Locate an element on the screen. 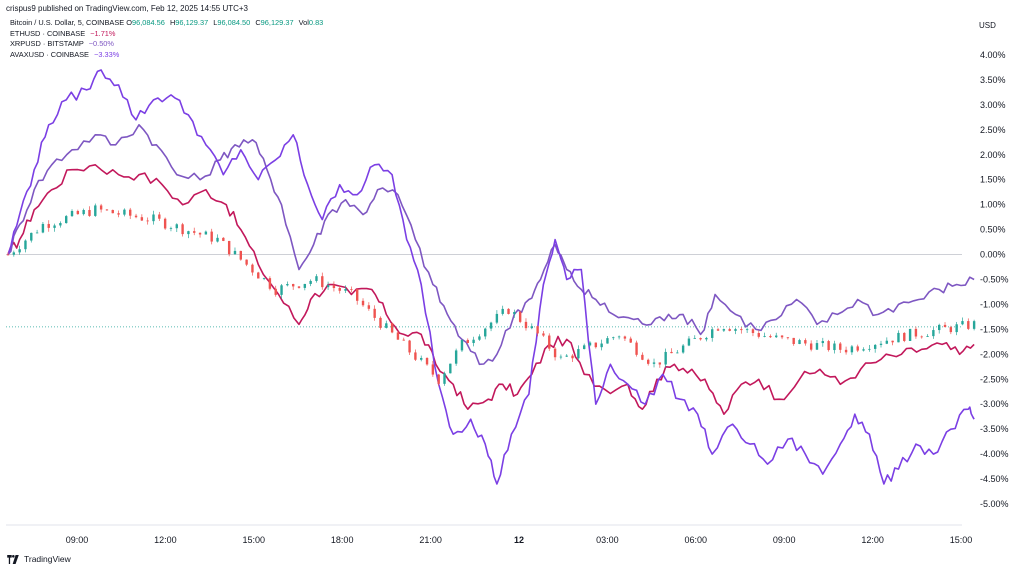 Image resolution: width=1024 pixels, height=570 pixels. low-value: 96,084.50 is located at coordinates (234, 22).